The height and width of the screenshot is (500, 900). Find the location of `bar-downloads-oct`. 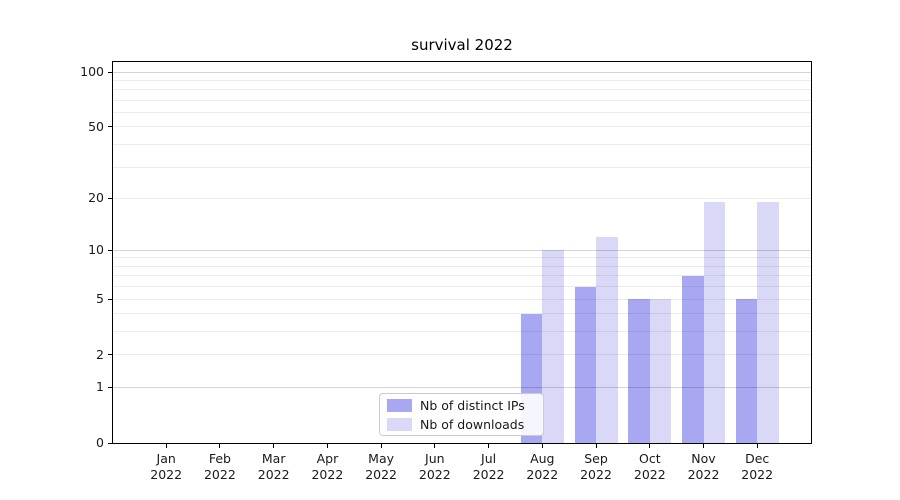

bar-downloads-oct is located at coordinates (660, 371).